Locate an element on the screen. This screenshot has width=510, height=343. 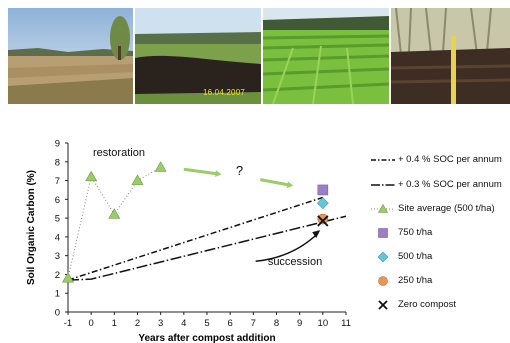
annotation-label: succession is located at coordinates (295, 262).